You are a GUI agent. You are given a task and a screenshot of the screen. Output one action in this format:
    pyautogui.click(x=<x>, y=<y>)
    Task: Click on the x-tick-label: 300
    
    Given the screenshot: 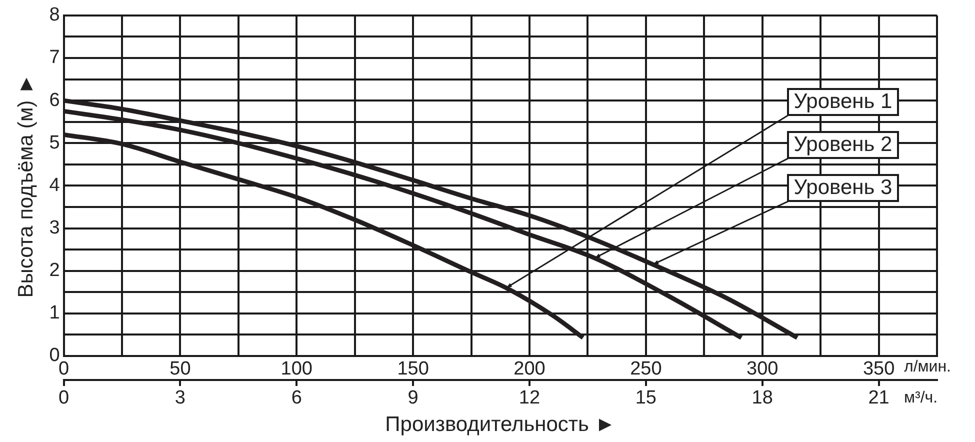 What is the action you would take?
    pyautogui.click(x=762, y=369)
    